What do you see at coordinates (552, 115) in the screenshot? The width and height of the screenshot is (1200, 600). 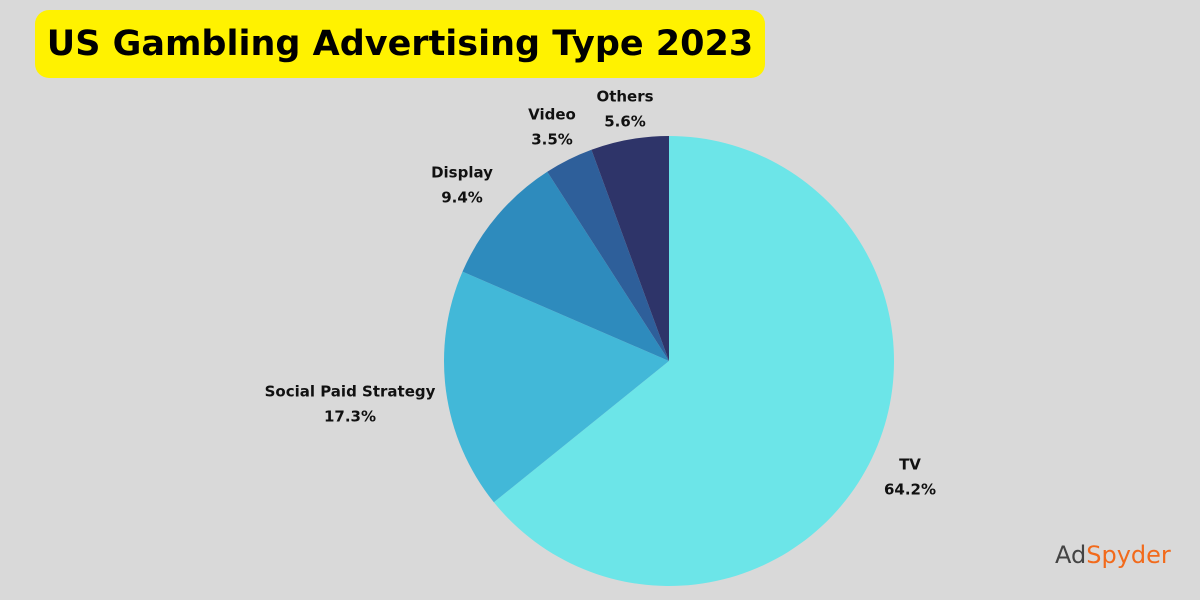 I see `slice-label: Video` at bounding box center [552, 115].